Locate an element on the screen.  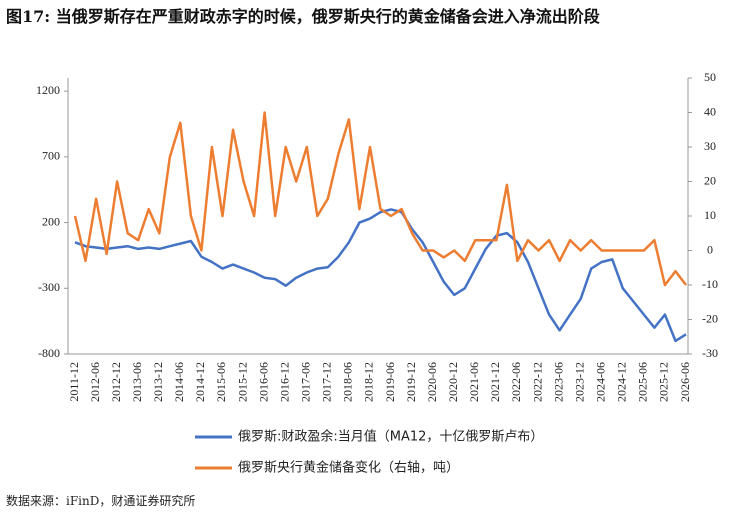
chart-title: 图17: 当俄罗斯存在严重财政赤字的时候，俄罗斯央行的黄金储备会进入净流出阶段 is located at coordinates (303, 16).